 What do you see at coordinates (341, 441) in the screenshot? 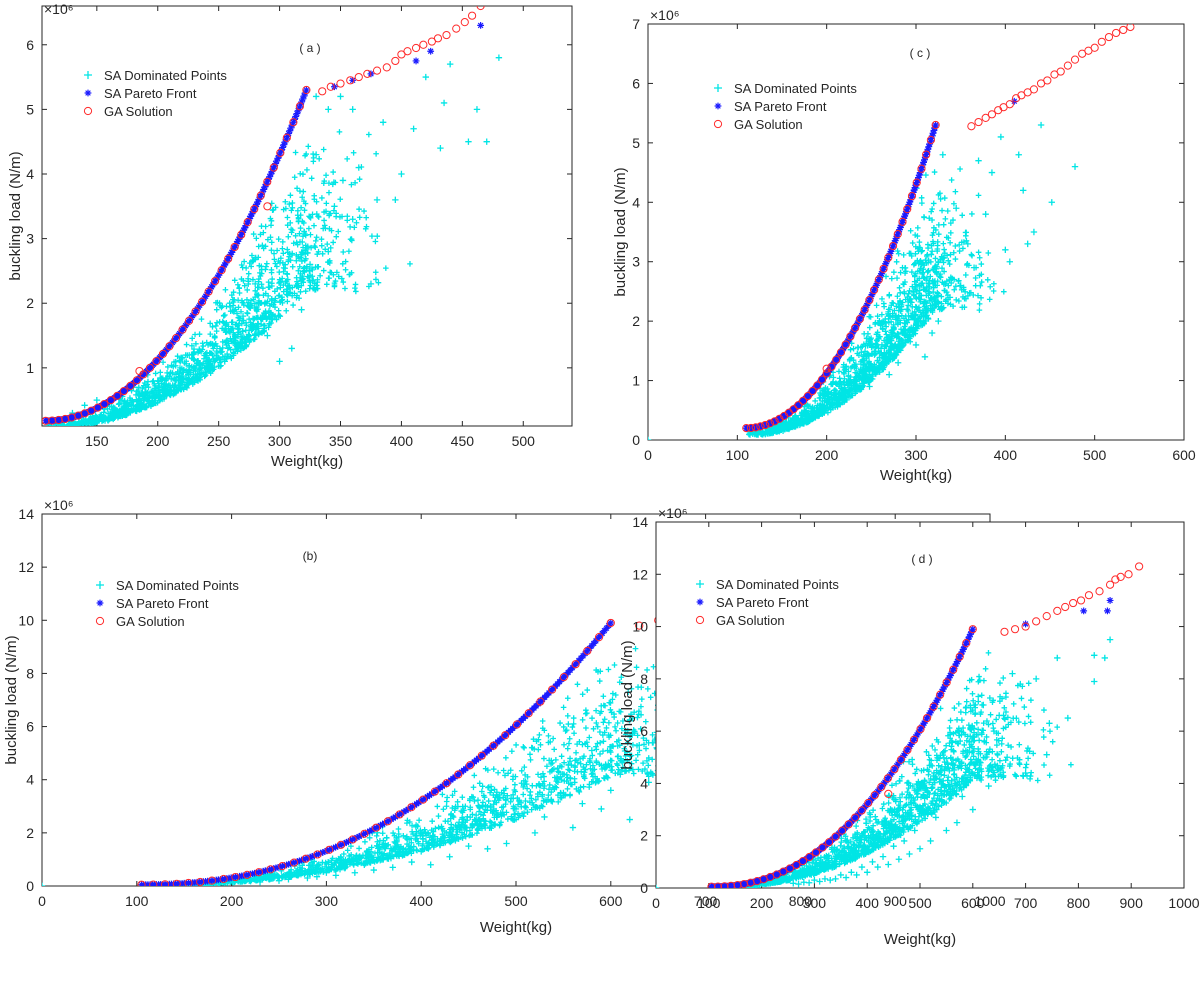
I see `x-tick-label: 350` at bounding box center [341, 441].